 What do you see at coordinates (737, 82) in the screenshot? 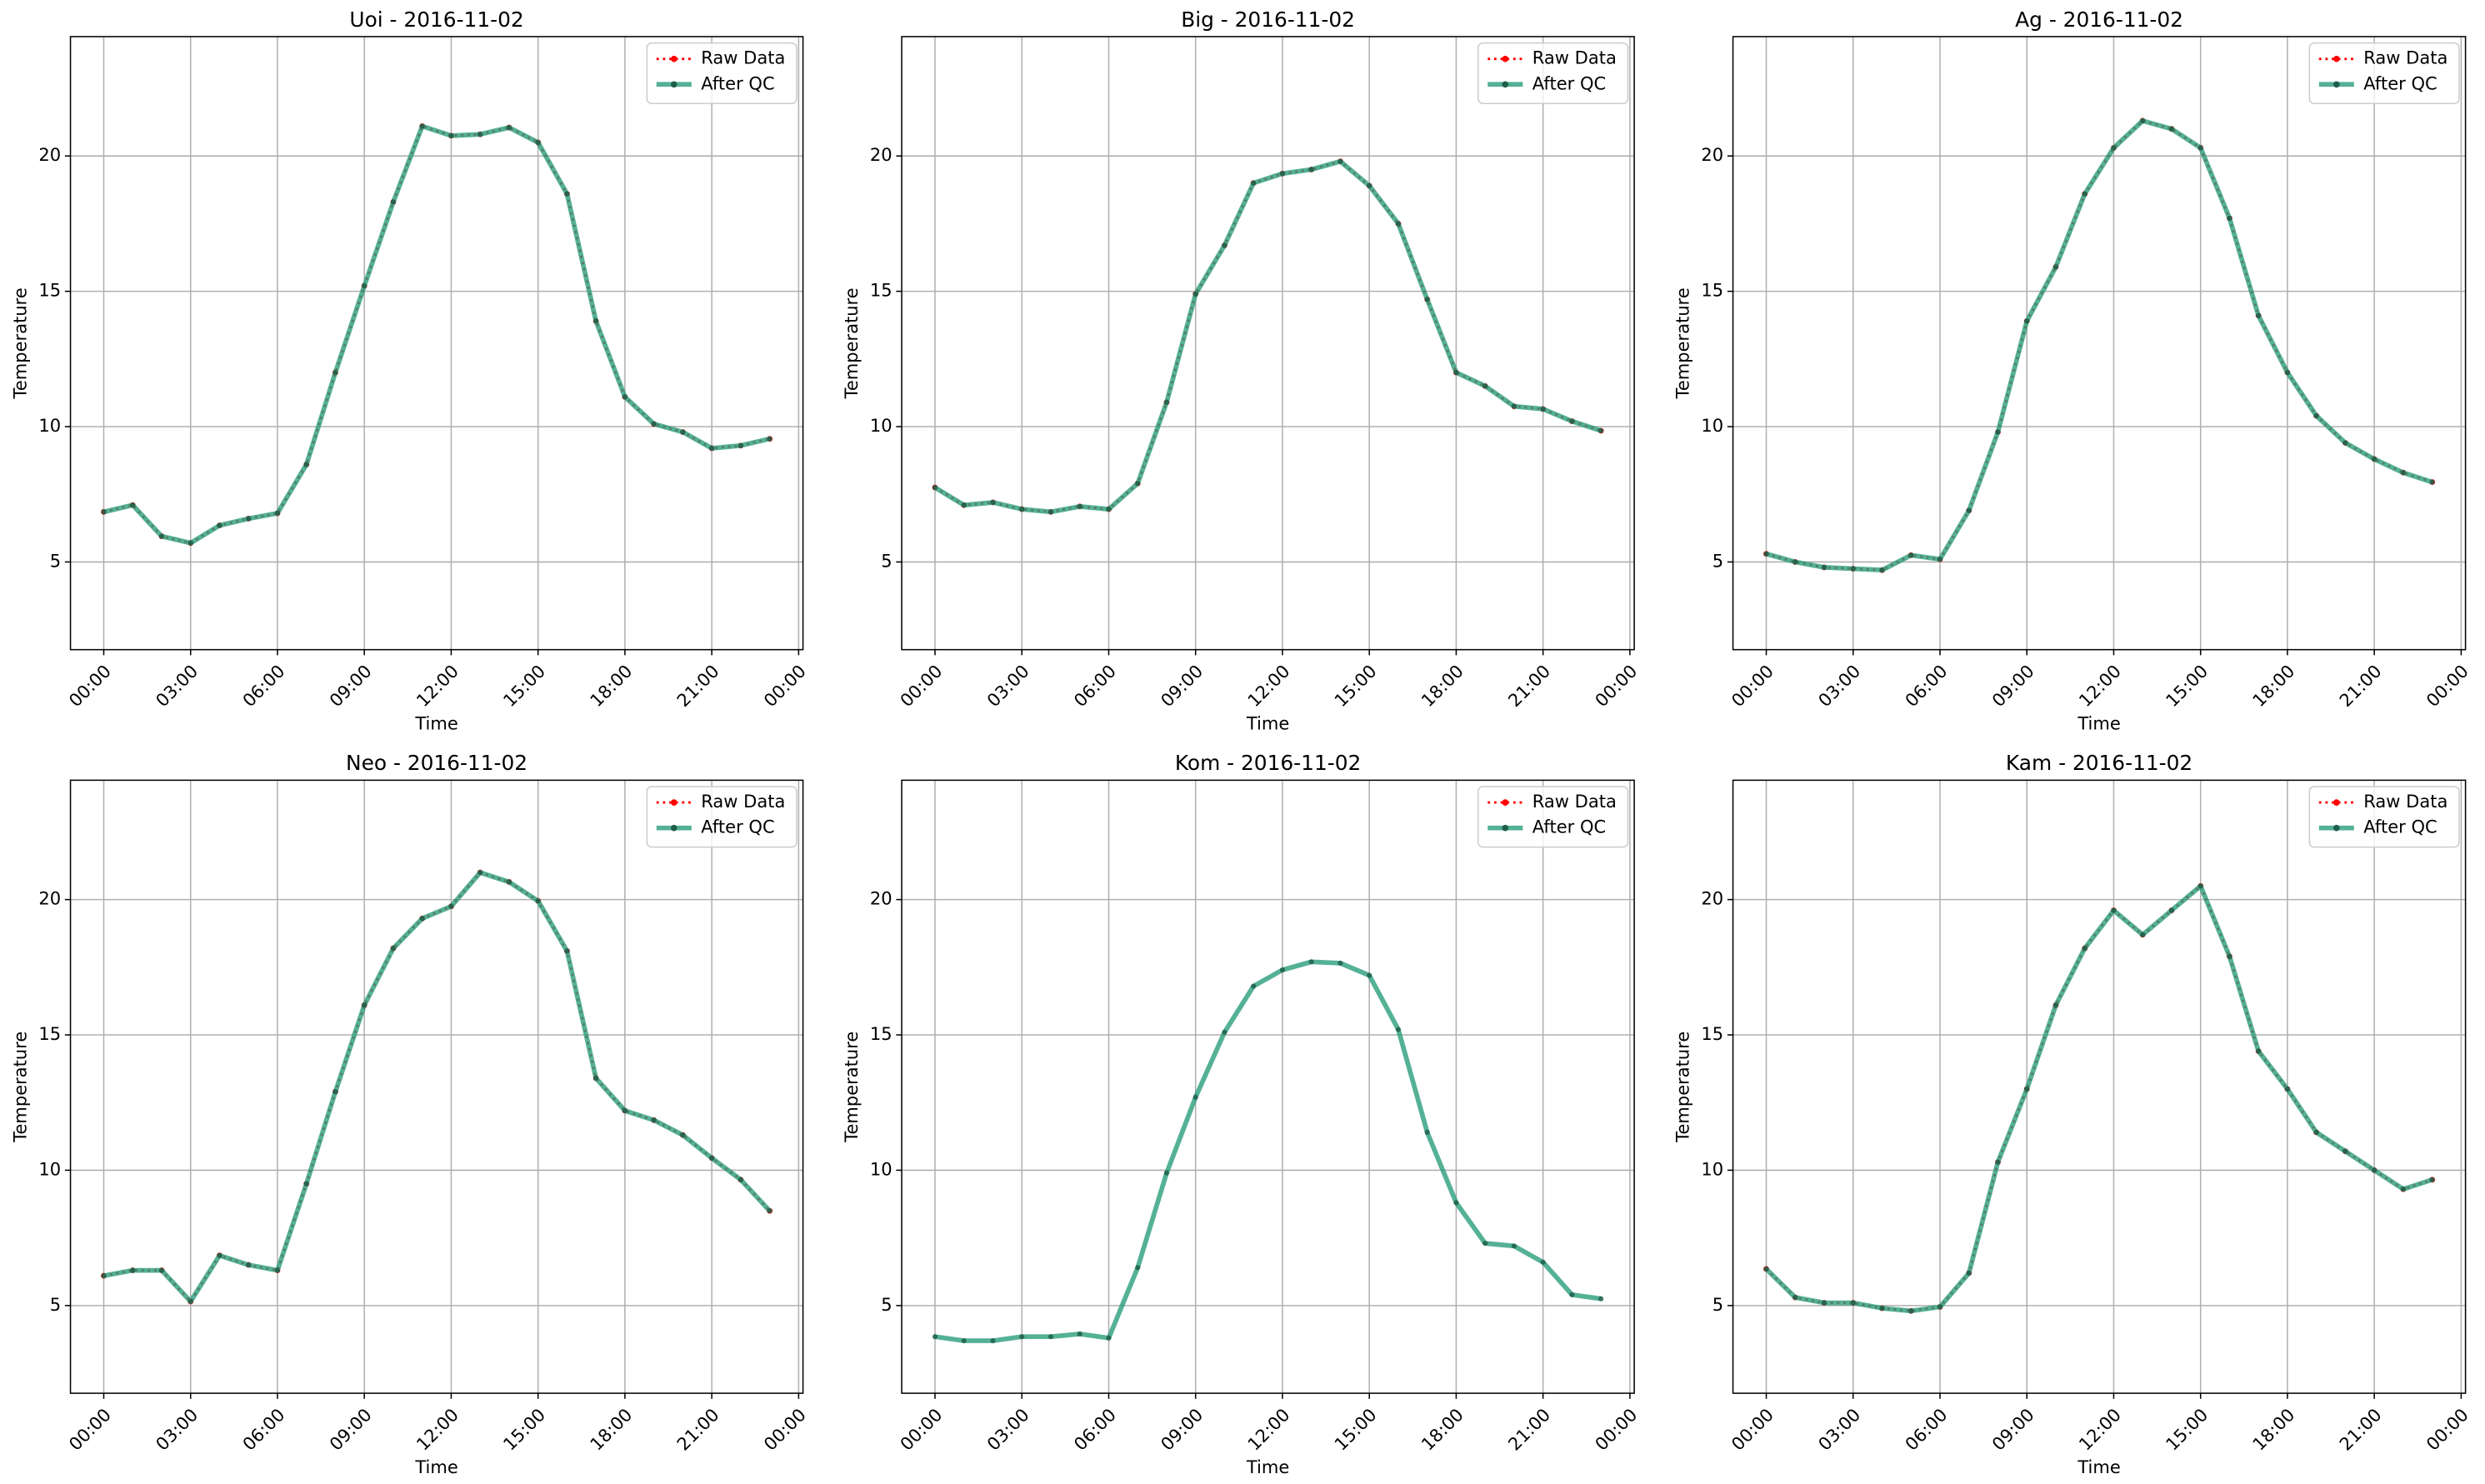
I see `legend-label: After QC` at bounding box center [737, 82].